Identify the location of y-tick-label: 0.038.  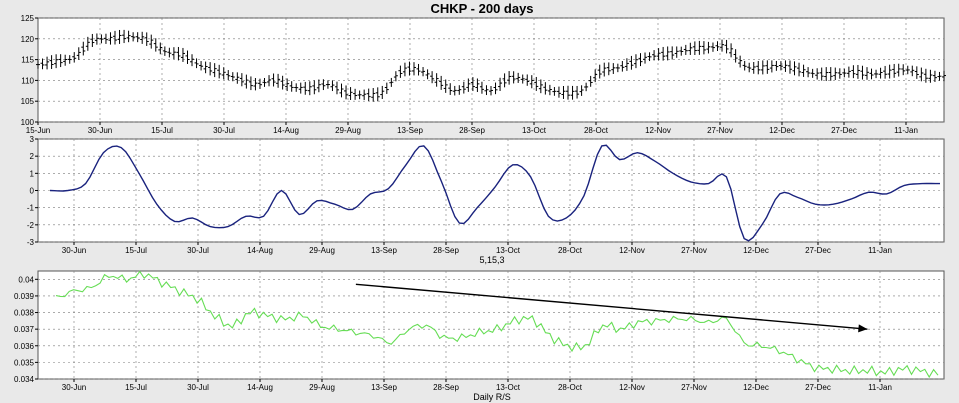
(24, 313).